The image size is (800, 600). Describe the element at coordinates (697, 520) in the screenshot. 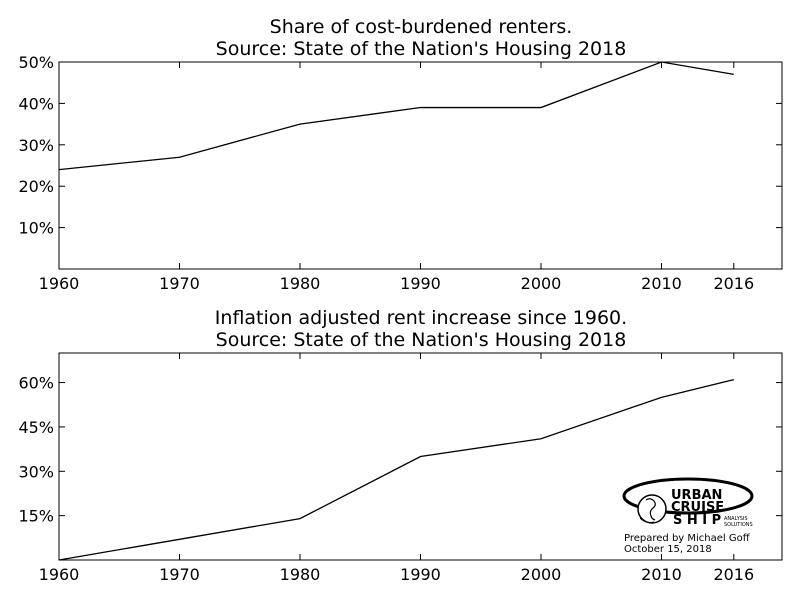

I see `logo-word-ship: S H I P` at that location.